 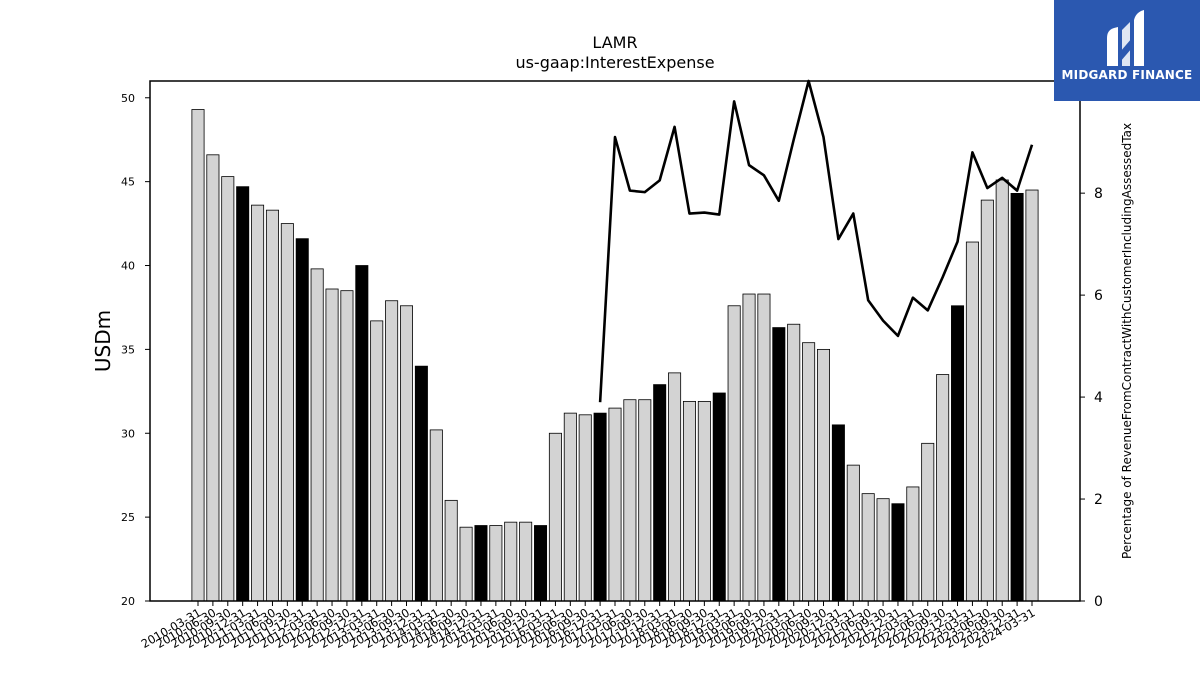 I want to click on y-tick-label: 50, so click(x=128, y=98).